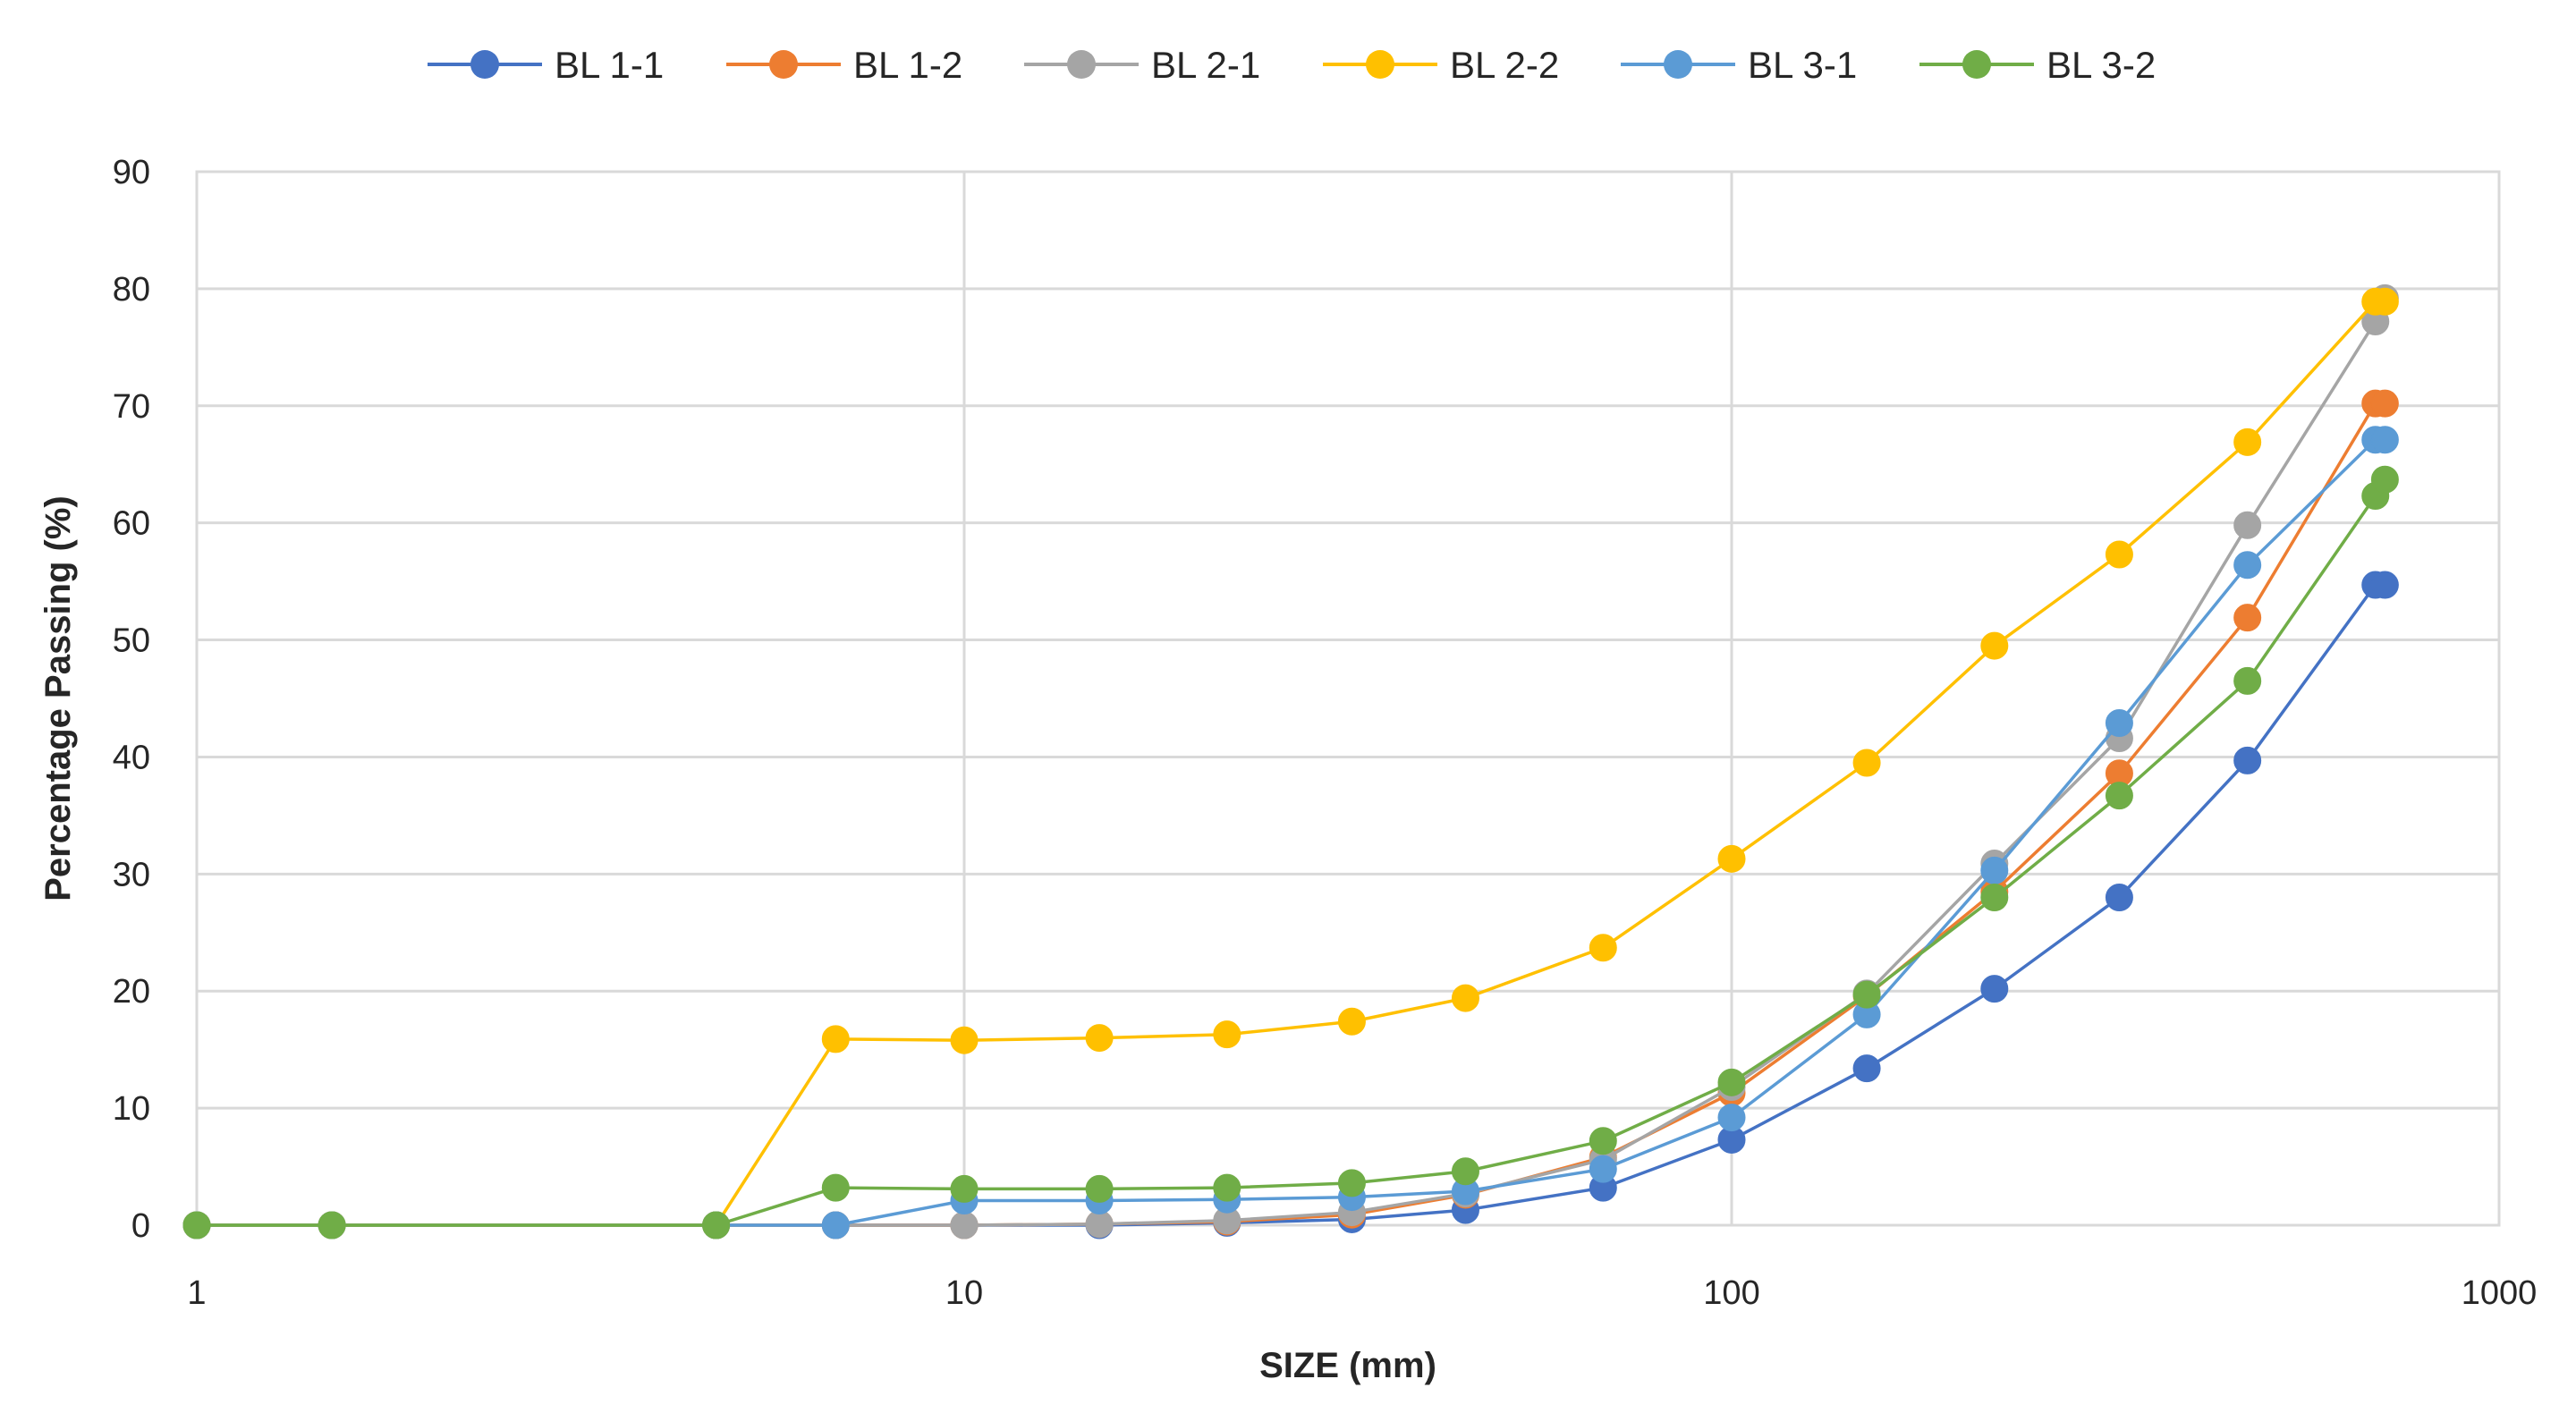 This screenshot has width=2576, height=1413. I want to click on x-tick-label: 100, so click(1731, 1293).